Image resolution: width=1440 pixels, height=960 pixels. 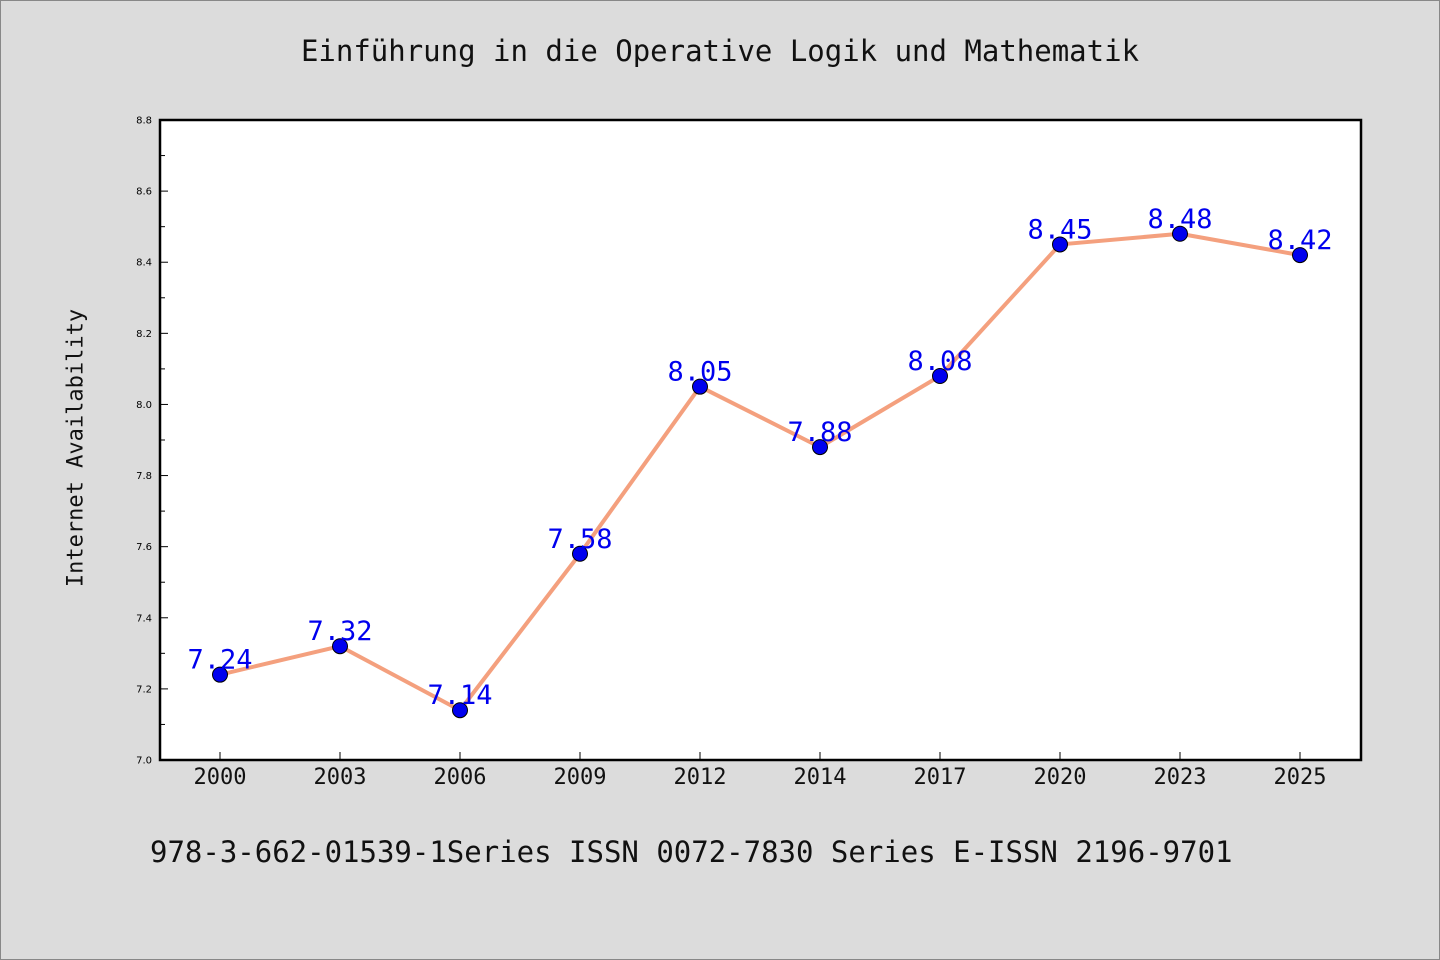 I want to click on data-label: 8.45, so click(x=1059, y=229).